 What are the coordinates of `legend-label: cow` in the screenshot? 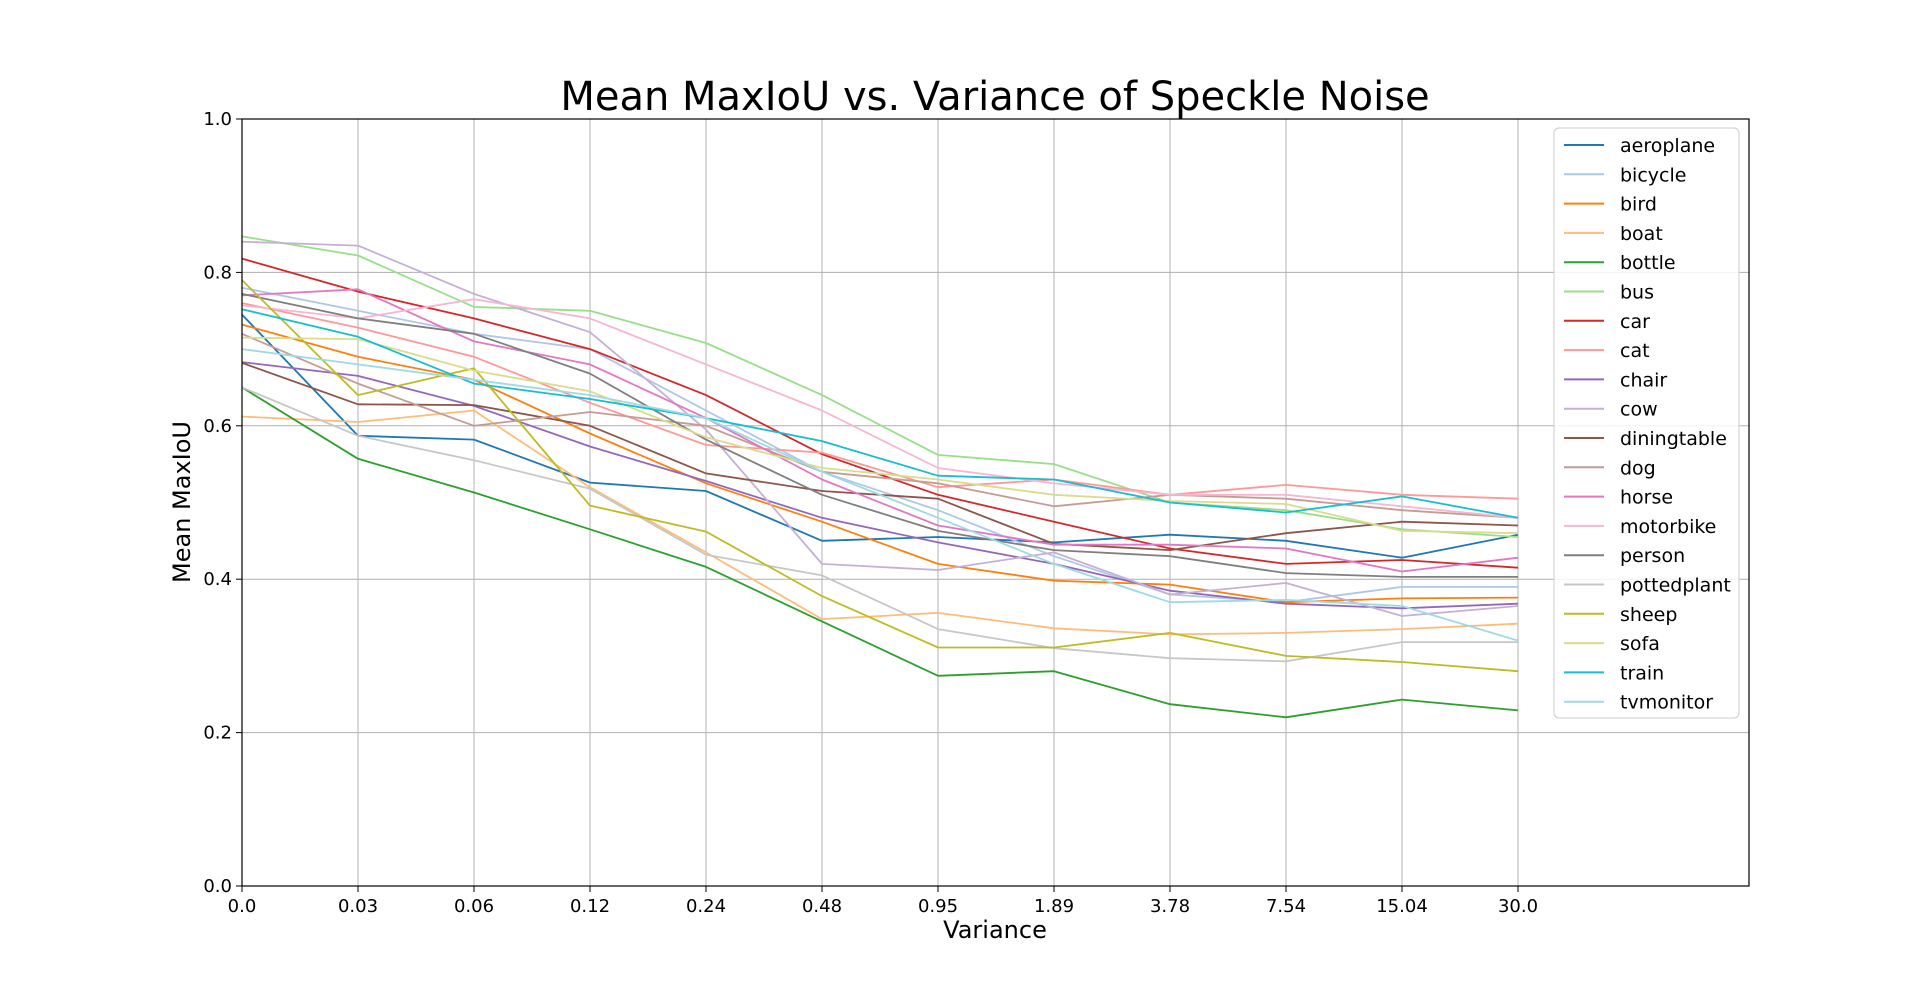 It's located at (1639, 410).